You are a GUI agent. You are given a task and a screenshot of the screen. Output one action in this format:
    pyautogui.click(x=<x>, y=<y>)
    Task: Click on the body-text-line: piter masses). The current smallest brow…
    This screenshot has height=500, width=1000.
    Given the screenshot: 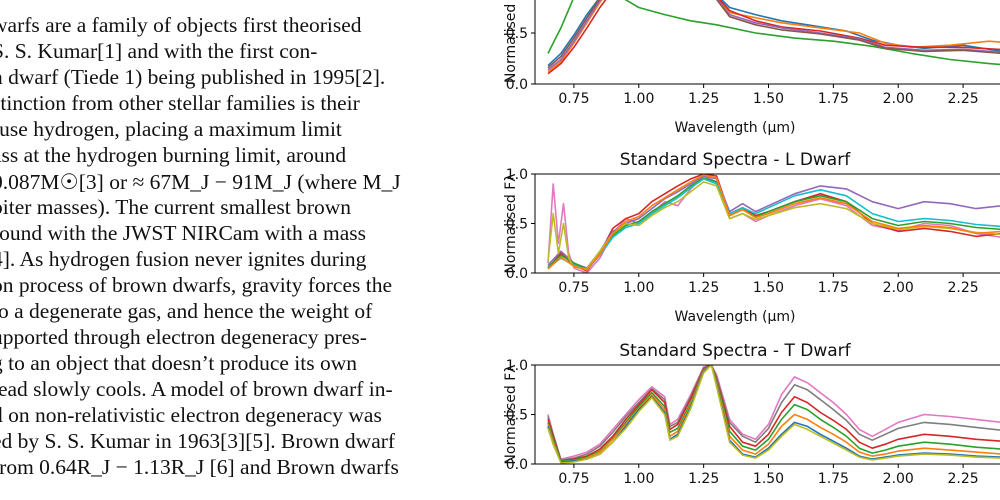 What is the action you would take?
    pyautogui.click(x=176, y=207)
    